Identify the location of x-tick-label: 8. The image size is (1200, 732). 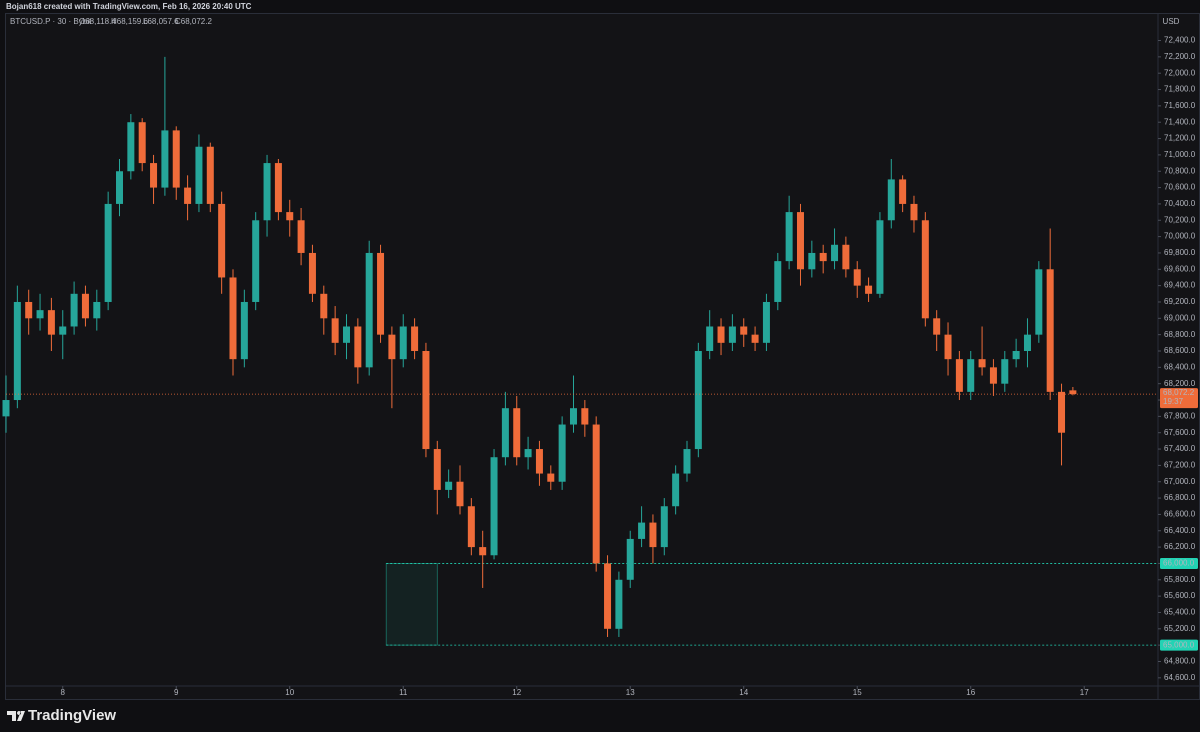
(63, 692).